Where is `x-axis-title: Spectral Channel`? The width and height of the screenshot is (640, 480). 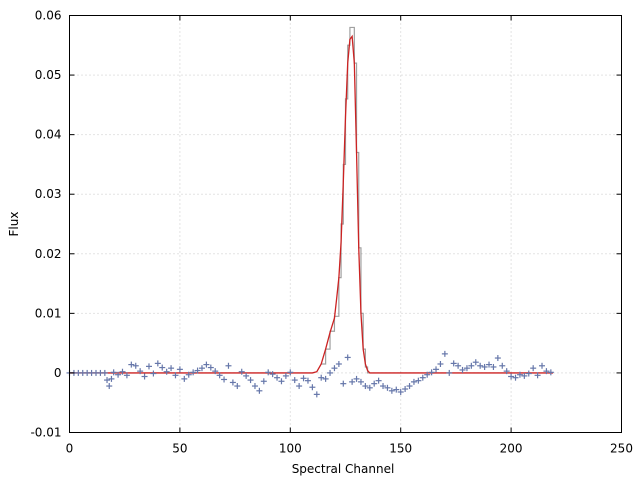
x-axis-title: Spectral Channel is located at coordinates (343, 469).